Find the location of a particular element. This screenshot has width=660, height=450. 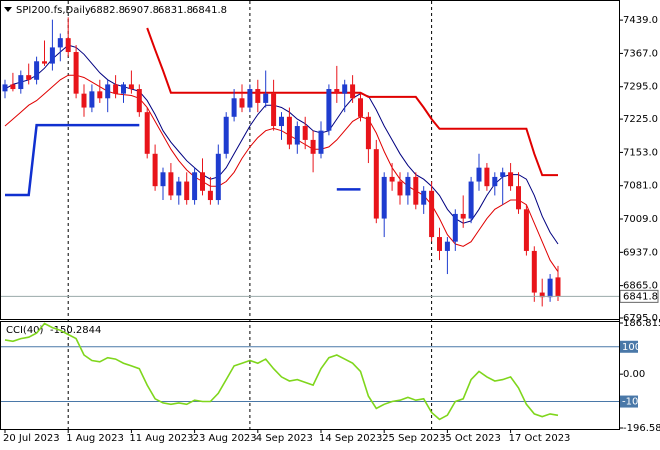

chart-title: SPI200.fs,Daily is located at coordinates (53, 10).